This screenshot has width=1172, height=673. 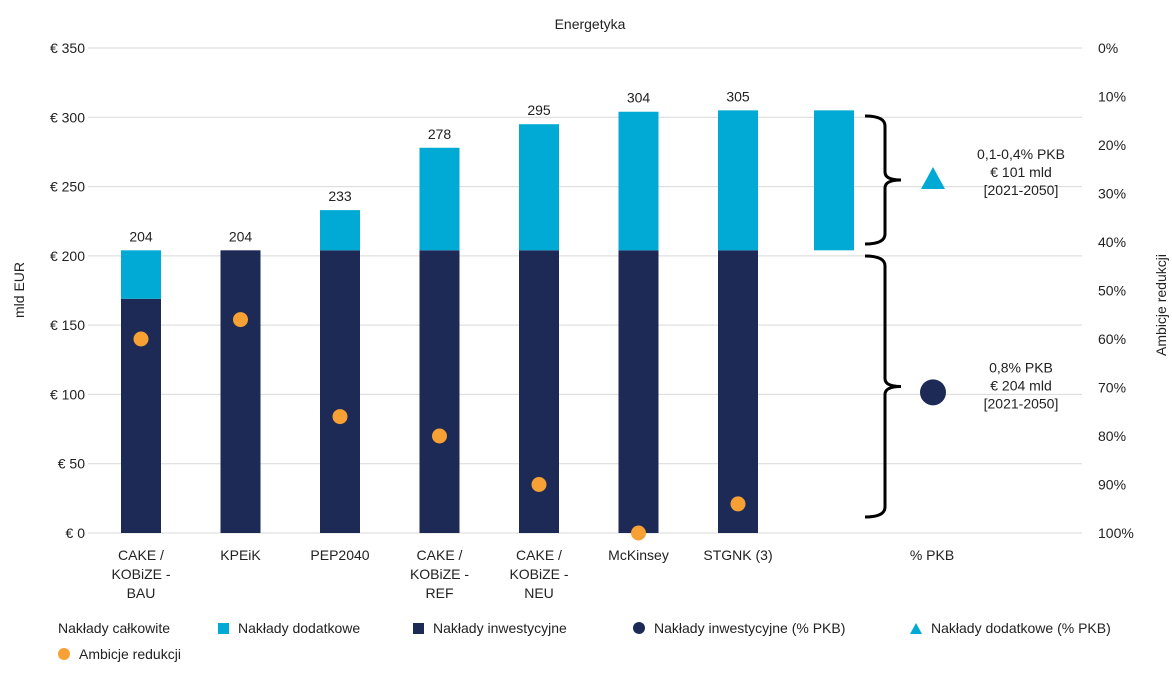 What do you see at coordinates (538, 574) in the screenshot?
I see `x-tick-label: CAKE / KOBiZE - NEU` at bounding box center [538, 574].